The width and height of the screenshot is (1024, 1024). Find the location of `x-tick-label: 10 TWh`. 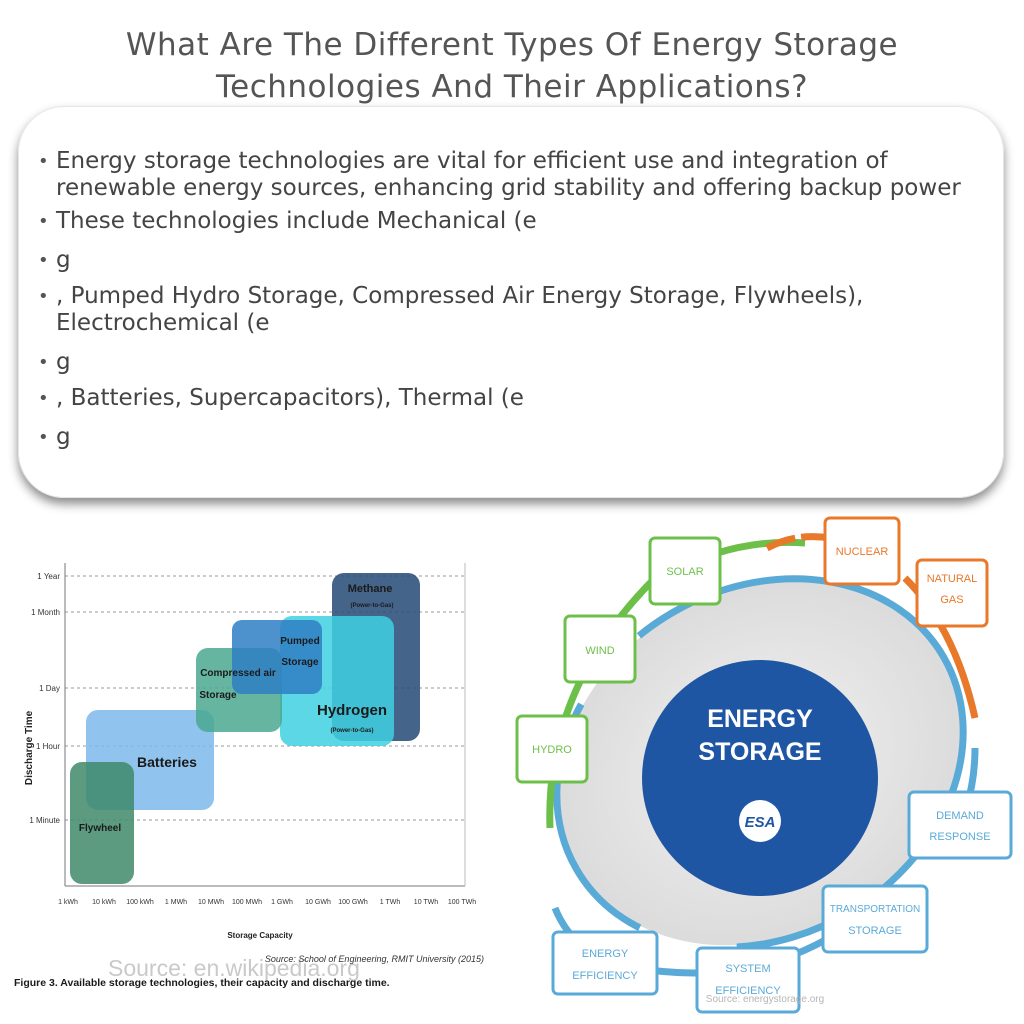

x-tick-label: 10 TWh is located at coordinates (426, 902).